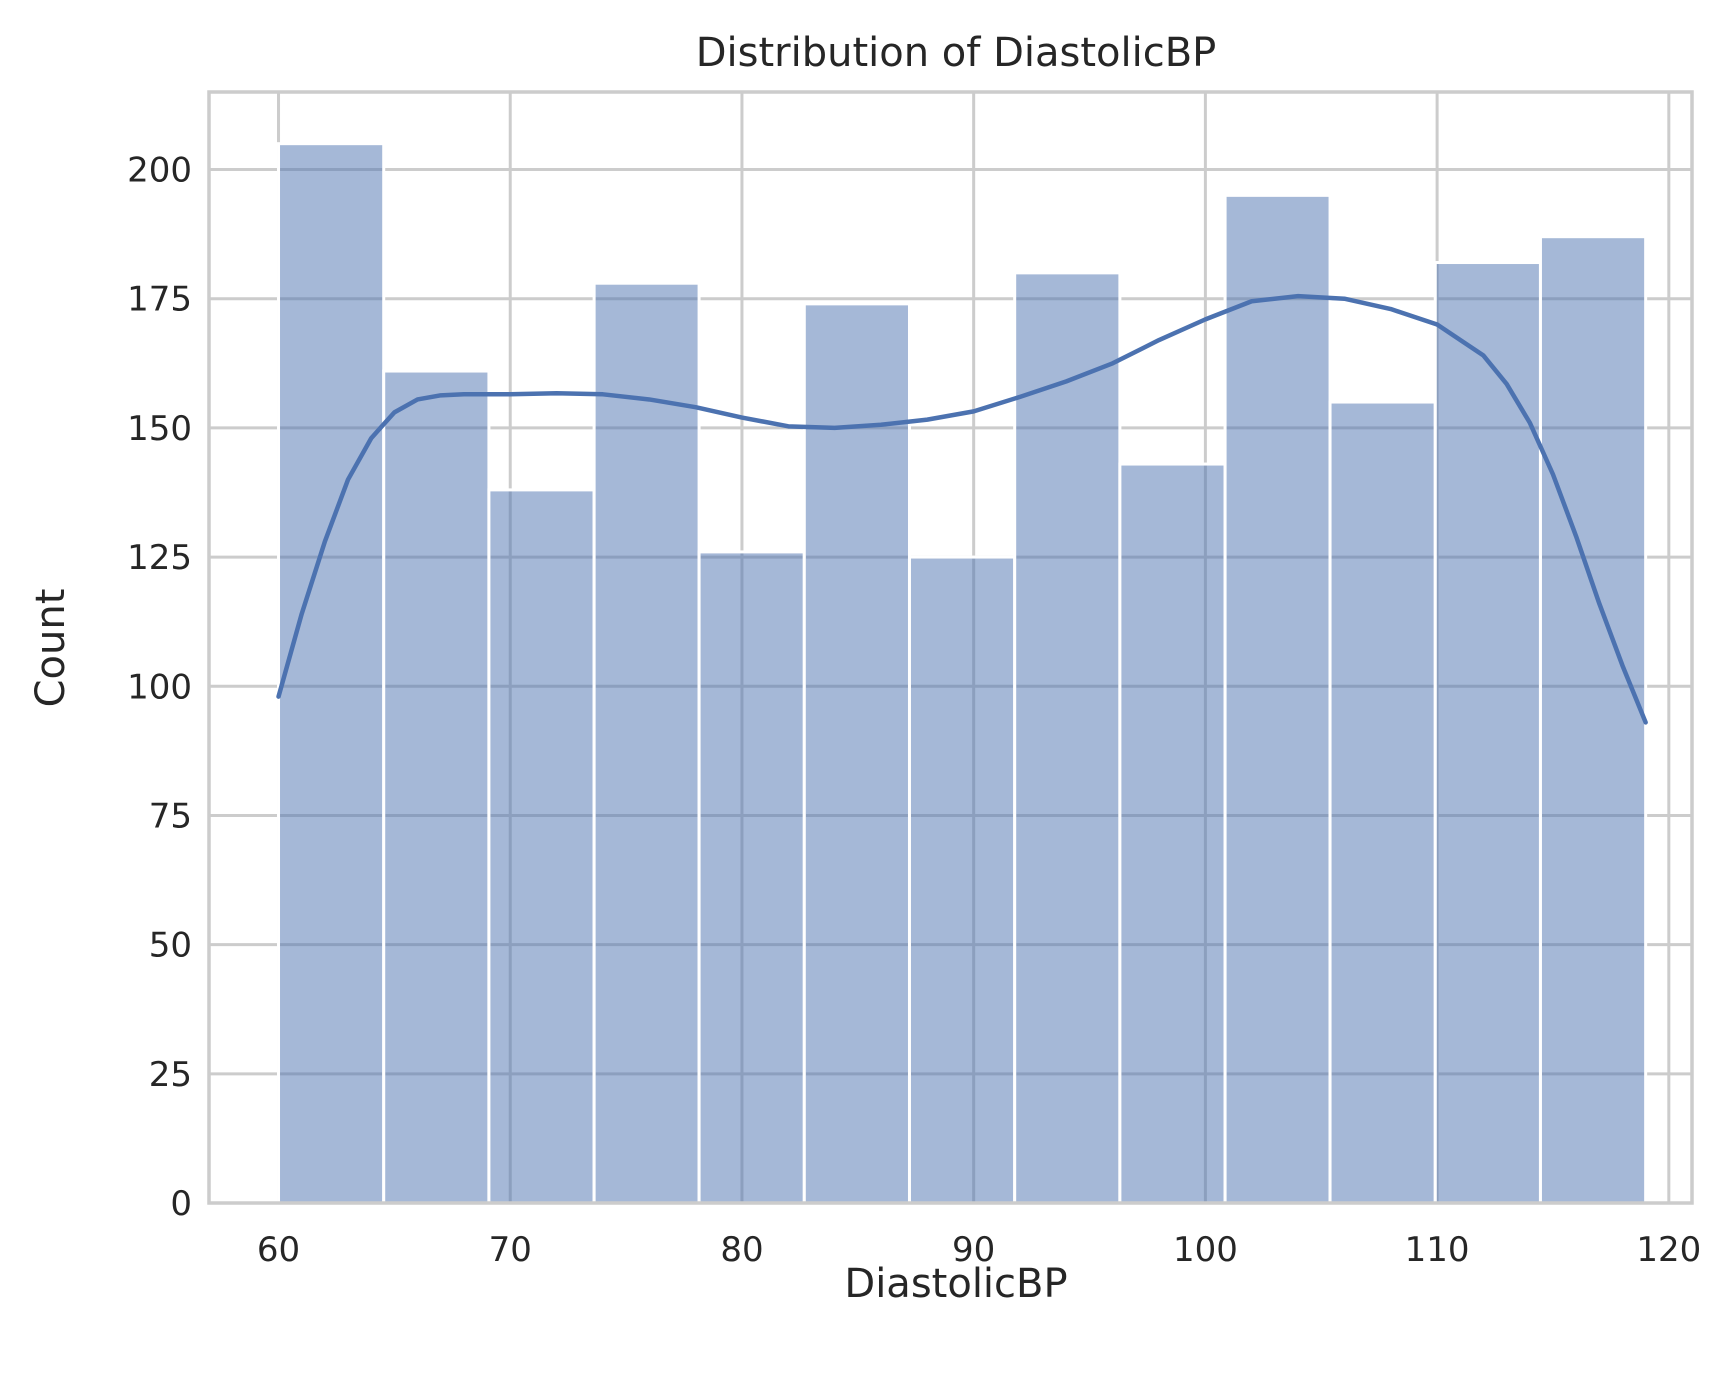 Image resolution: width=1726 pixels, height=1373 pixels. Describe the element at coordinates (278, 1250) in the screenshot. I see `x-tick-label: 60` at that location.